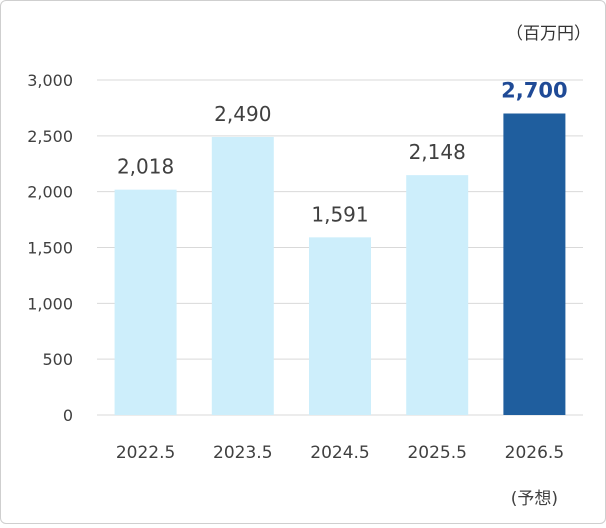 The image size is (606, 528). Describe the element at coordinates (57, 359) in the screenshot. I see `y-tick-label: 500` at that location.